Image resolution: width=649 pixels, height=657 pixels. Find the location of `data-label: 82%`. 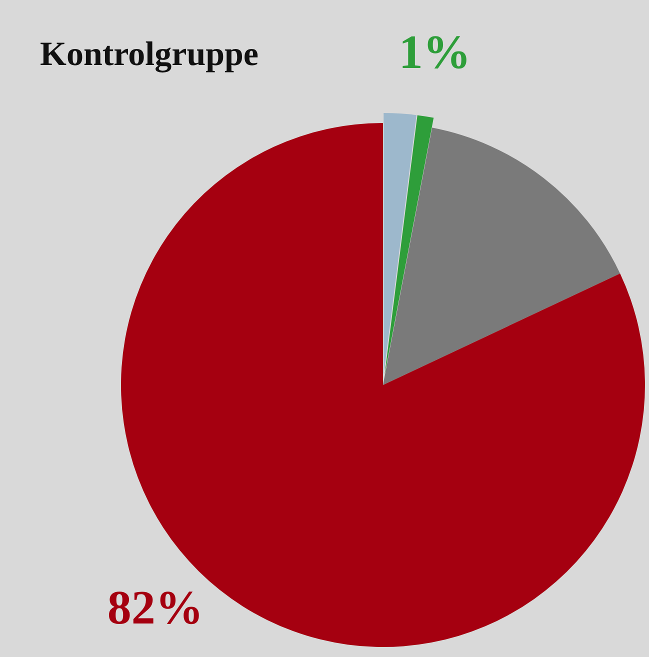

data-label: 82% is located at coordinates (155, 608).